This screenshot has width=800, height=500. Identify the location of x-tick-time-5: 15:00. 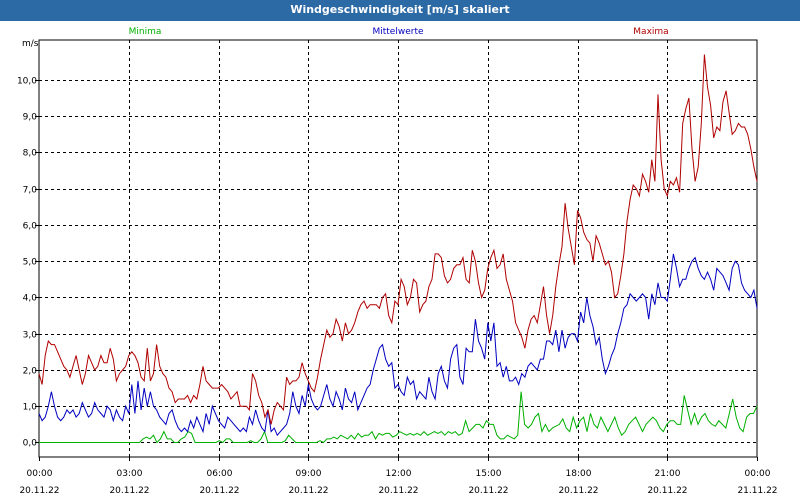
(489, 474).